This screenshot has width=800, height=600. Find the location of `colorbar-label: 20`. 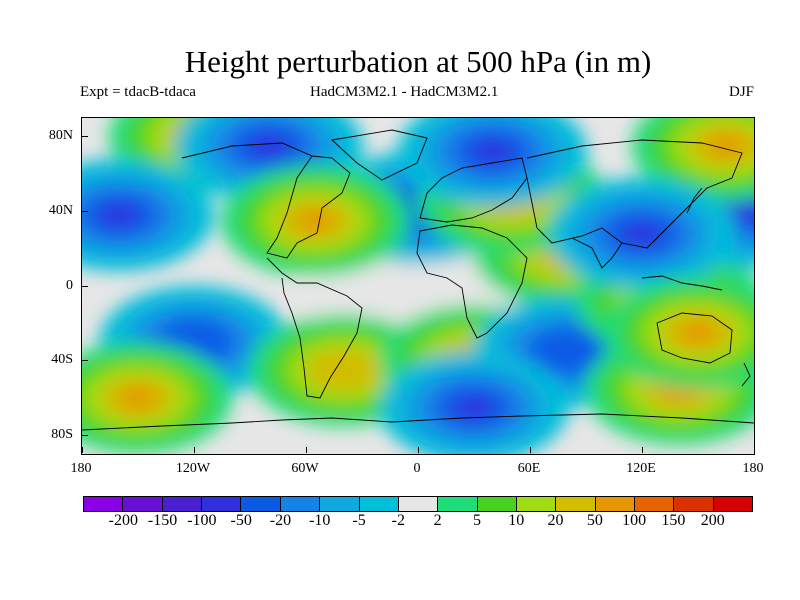

colorbar-label: 20 is located at coordinates (555, 520).